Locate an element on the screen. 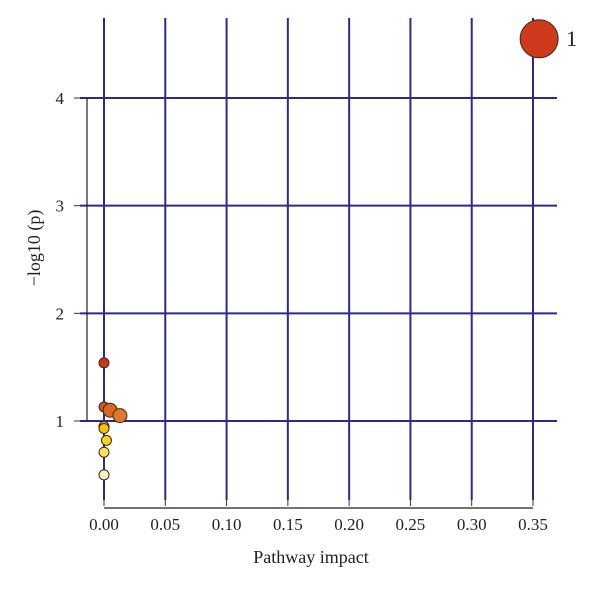 This screenshot has width=600, height=590. x-tick-label: 0.00 is located at coordinates (104, 524).